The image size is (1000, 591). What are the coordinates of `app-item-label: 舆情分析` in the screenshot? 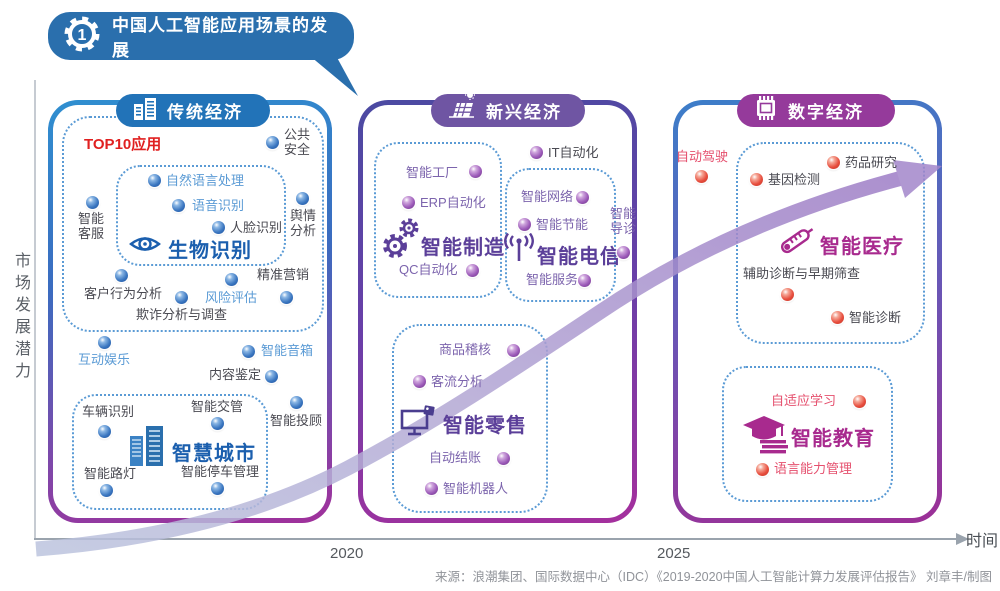 It's located at (303, 223).